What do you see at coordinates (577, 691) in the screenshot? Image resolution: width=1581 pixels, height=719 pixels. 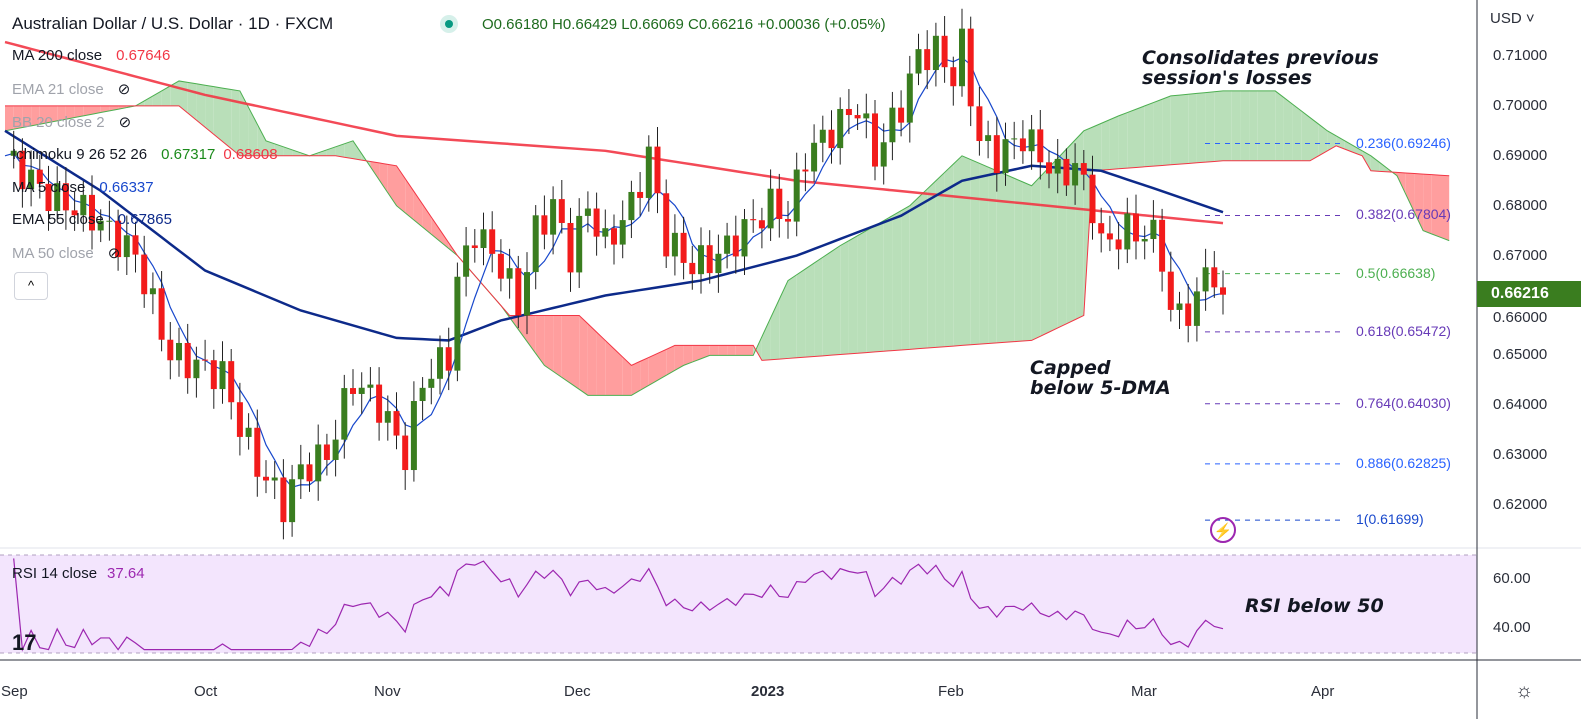 I see `time-tick: Dec` at bounding box center [577, 691].